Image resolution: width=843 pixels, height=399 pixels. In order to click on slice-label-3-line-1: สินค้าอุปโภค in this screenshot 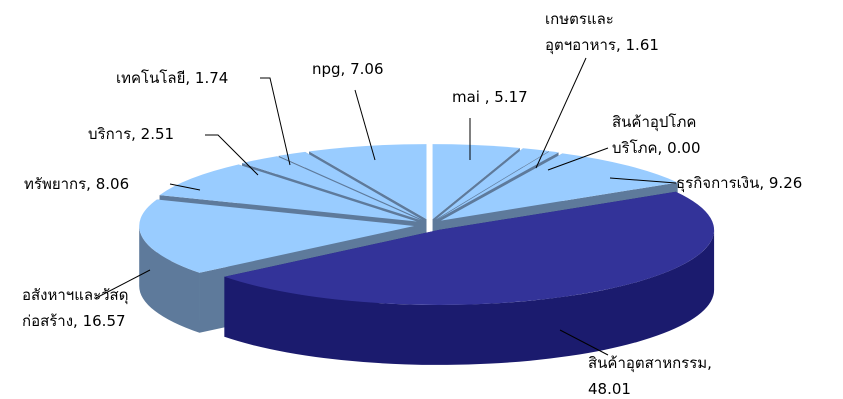, I will do `click(654, 122)`.